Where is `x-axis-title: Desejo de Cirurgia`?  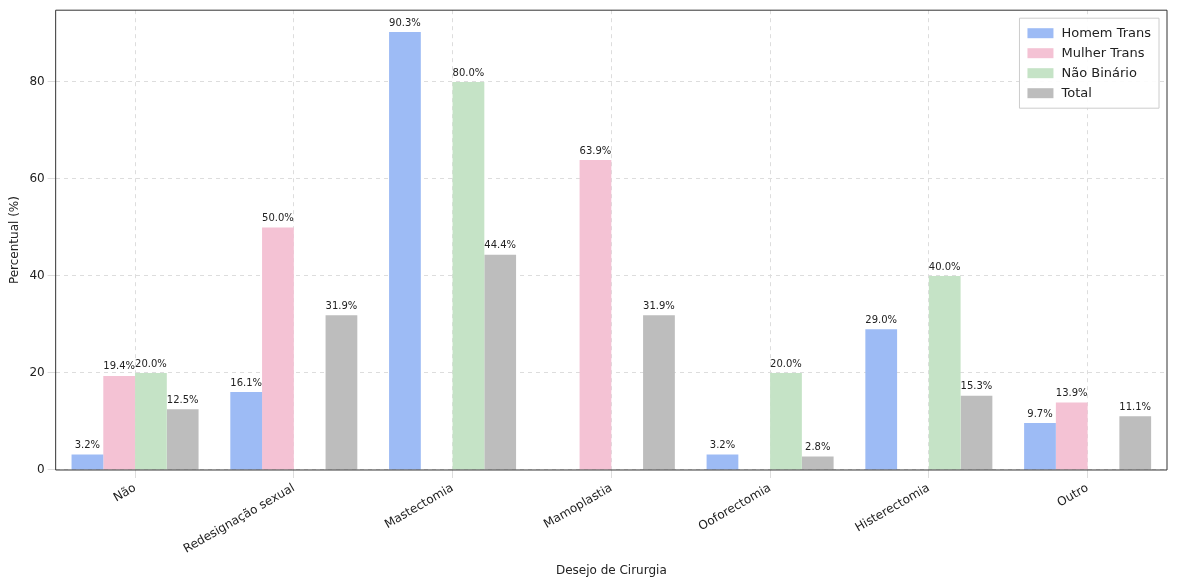
x-axis-title: Desejo de Cirurgia is located at coordinates (611, 569).